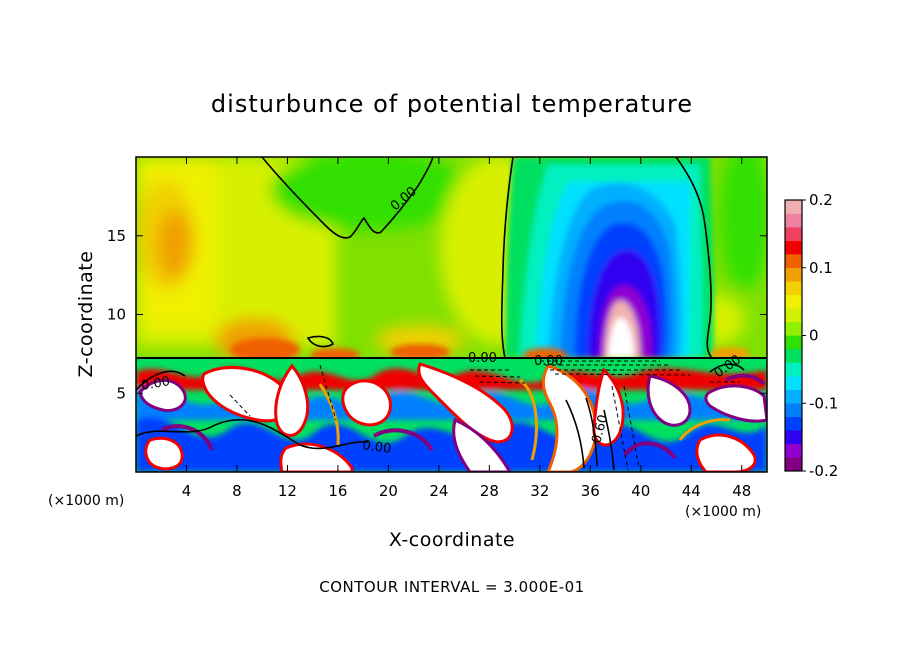  I want to click on lower-orange-swirls, so click(524, 419).